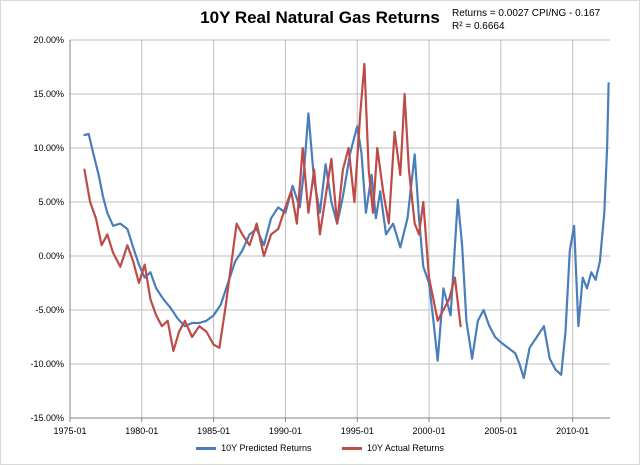  I want to click on legend-label-predicted: 10Y Predicted Returns, so click(266, 448).